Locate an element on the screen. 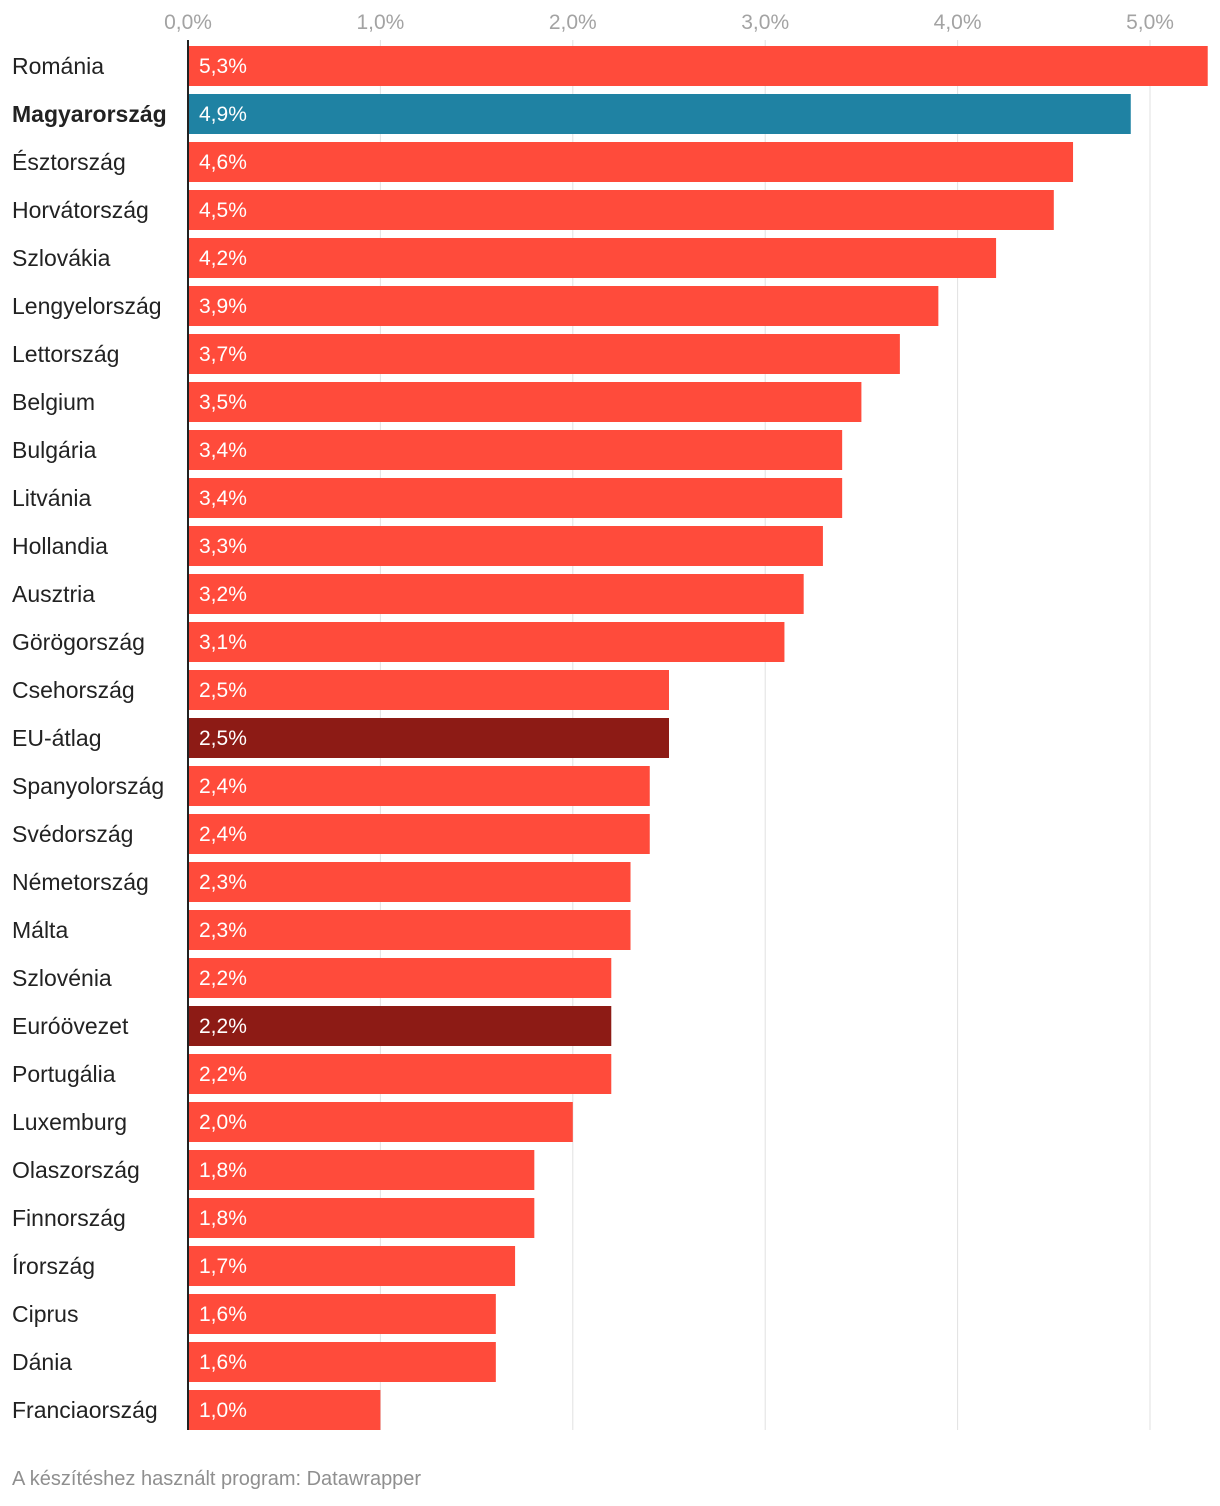 The height and width of the screenshot is (1506, 1220). value-label: 3,9% is located at coordinates (223, 306).